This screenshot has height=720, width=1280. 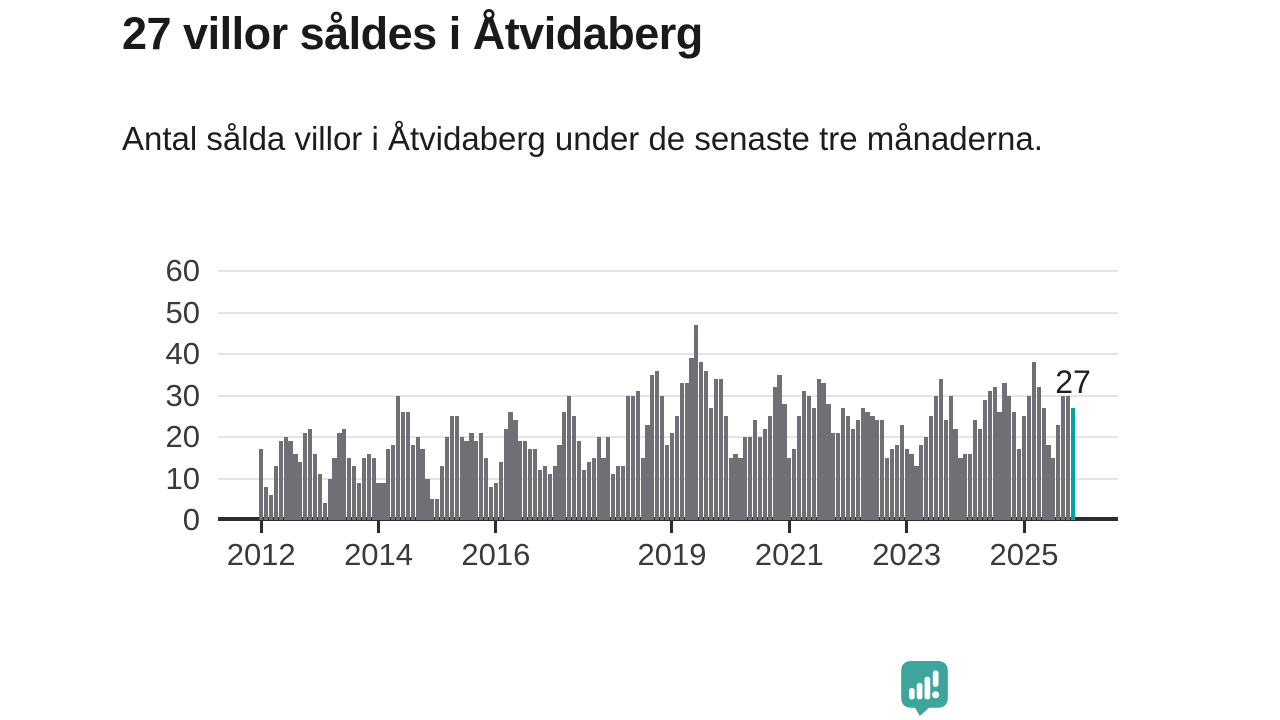 What do you see at coordinates (412, 33) in the screenshot?
I see `page-title: 27 villor såldes i Åtvidaberg` at bounding box center [412, 33].